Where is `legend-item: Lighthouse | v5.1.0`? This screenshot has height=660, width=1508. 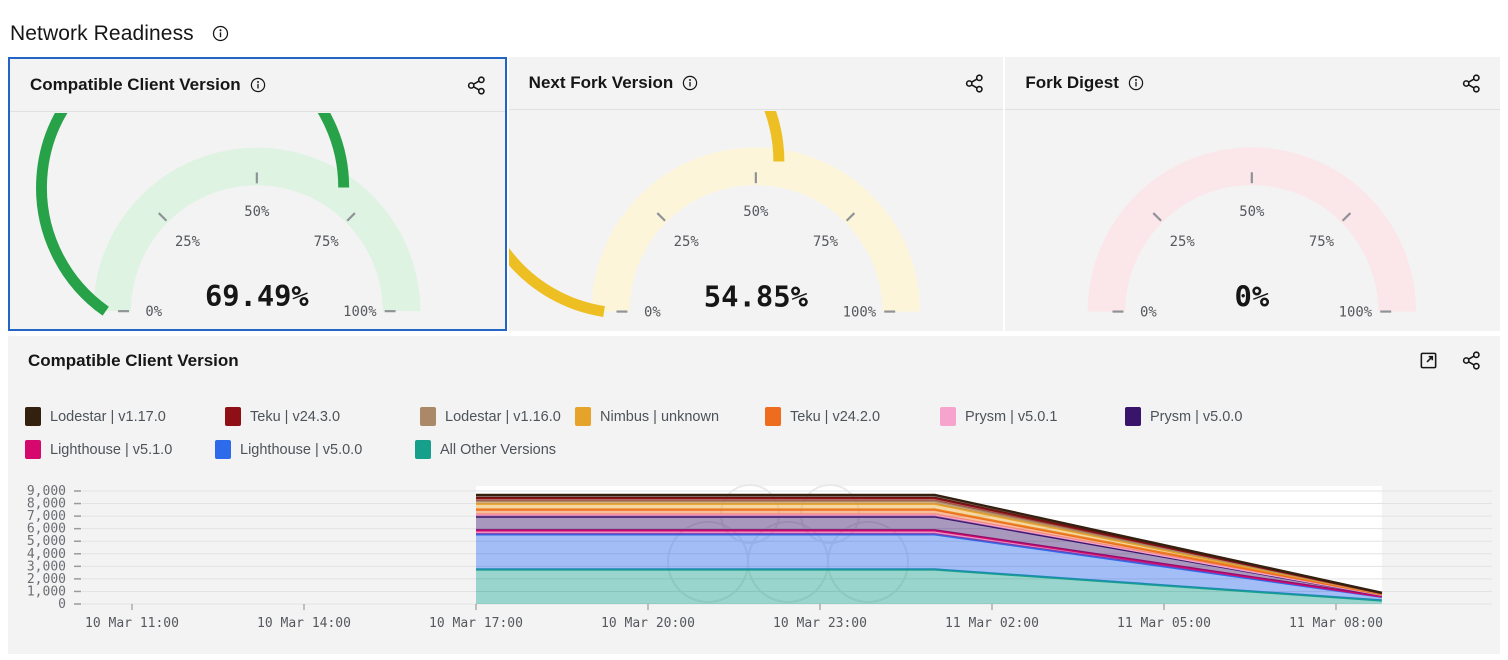 legend-item: Lighthouse | v5.1.0 is located at coordinates (120, 449).